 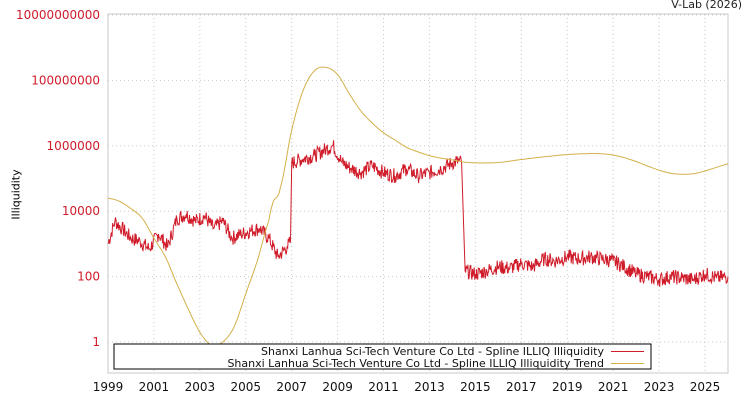 I want to click on y-tick-label: 1000000, so click(x=73, y=146).